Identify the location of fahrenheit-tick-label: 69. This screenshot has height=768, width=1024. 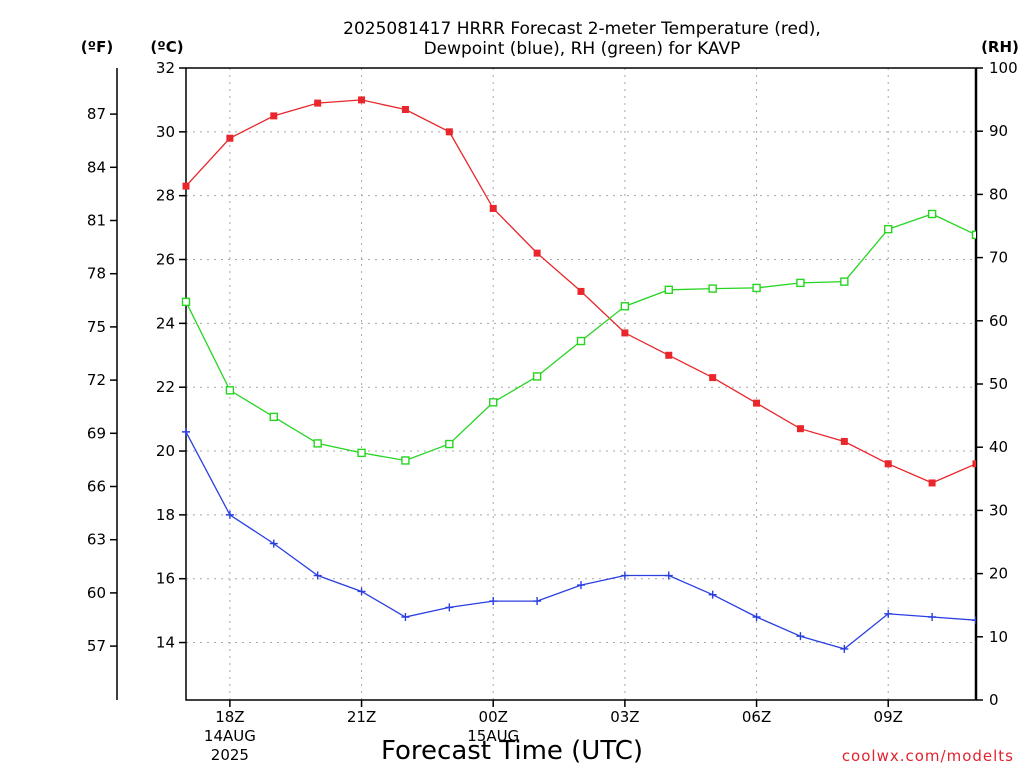
(96, 433).